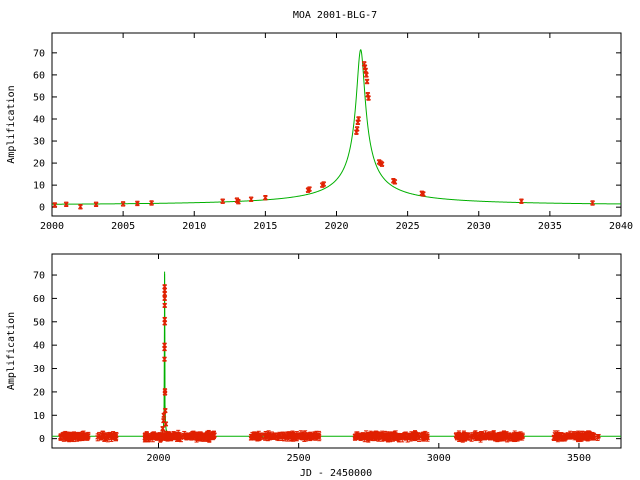 The image size is (640, 480). I want to click on y-axis-label: Amplification, so click(11, 124).